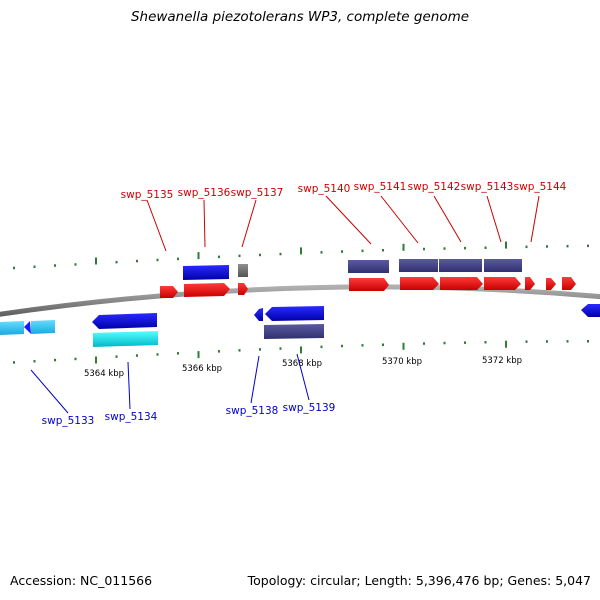 The height and width of the screenshot is (600, 600). Describe the element at coordinates (324, 189) in the screenshot. I see `gene-label-swp-5140: swp_5140` at that location.